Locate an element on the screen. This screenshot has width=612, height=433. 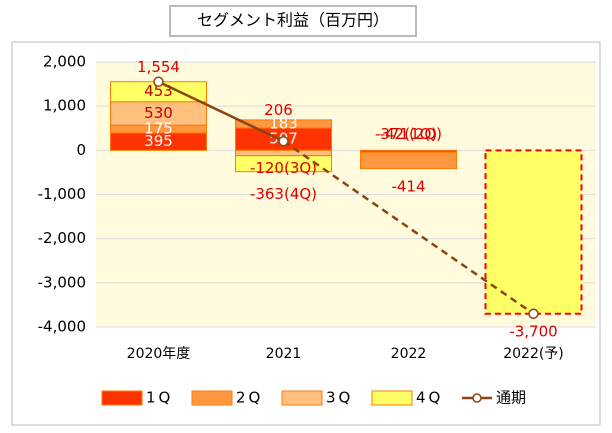
x-tick-label: 2022 is located at coordinates (409, 354).